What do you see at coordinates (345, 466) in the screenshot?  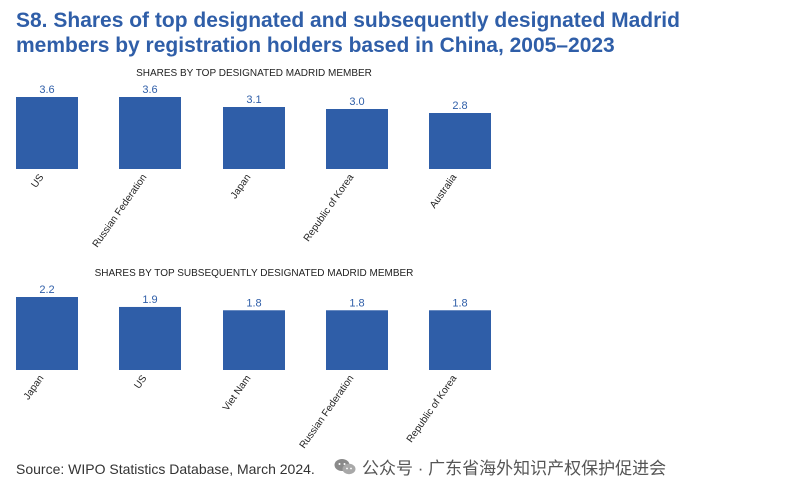 I see `wechat-icon` at bounding box center [345, 466].